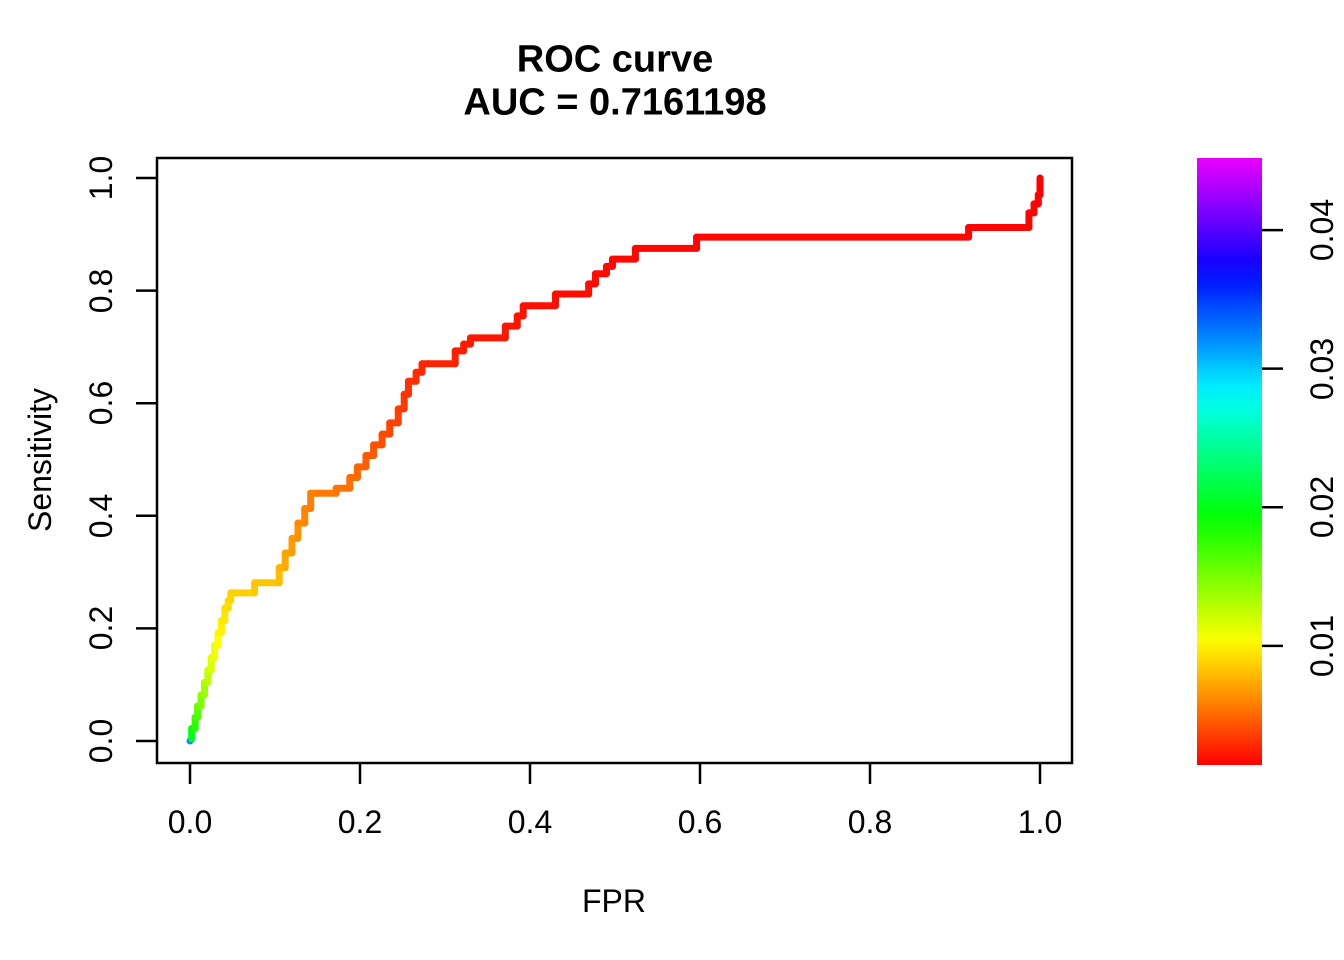 The width and height of the screenshot is (1344, 960). I want to click on y-axis-tick-label: 0.4, so click(101, 516).